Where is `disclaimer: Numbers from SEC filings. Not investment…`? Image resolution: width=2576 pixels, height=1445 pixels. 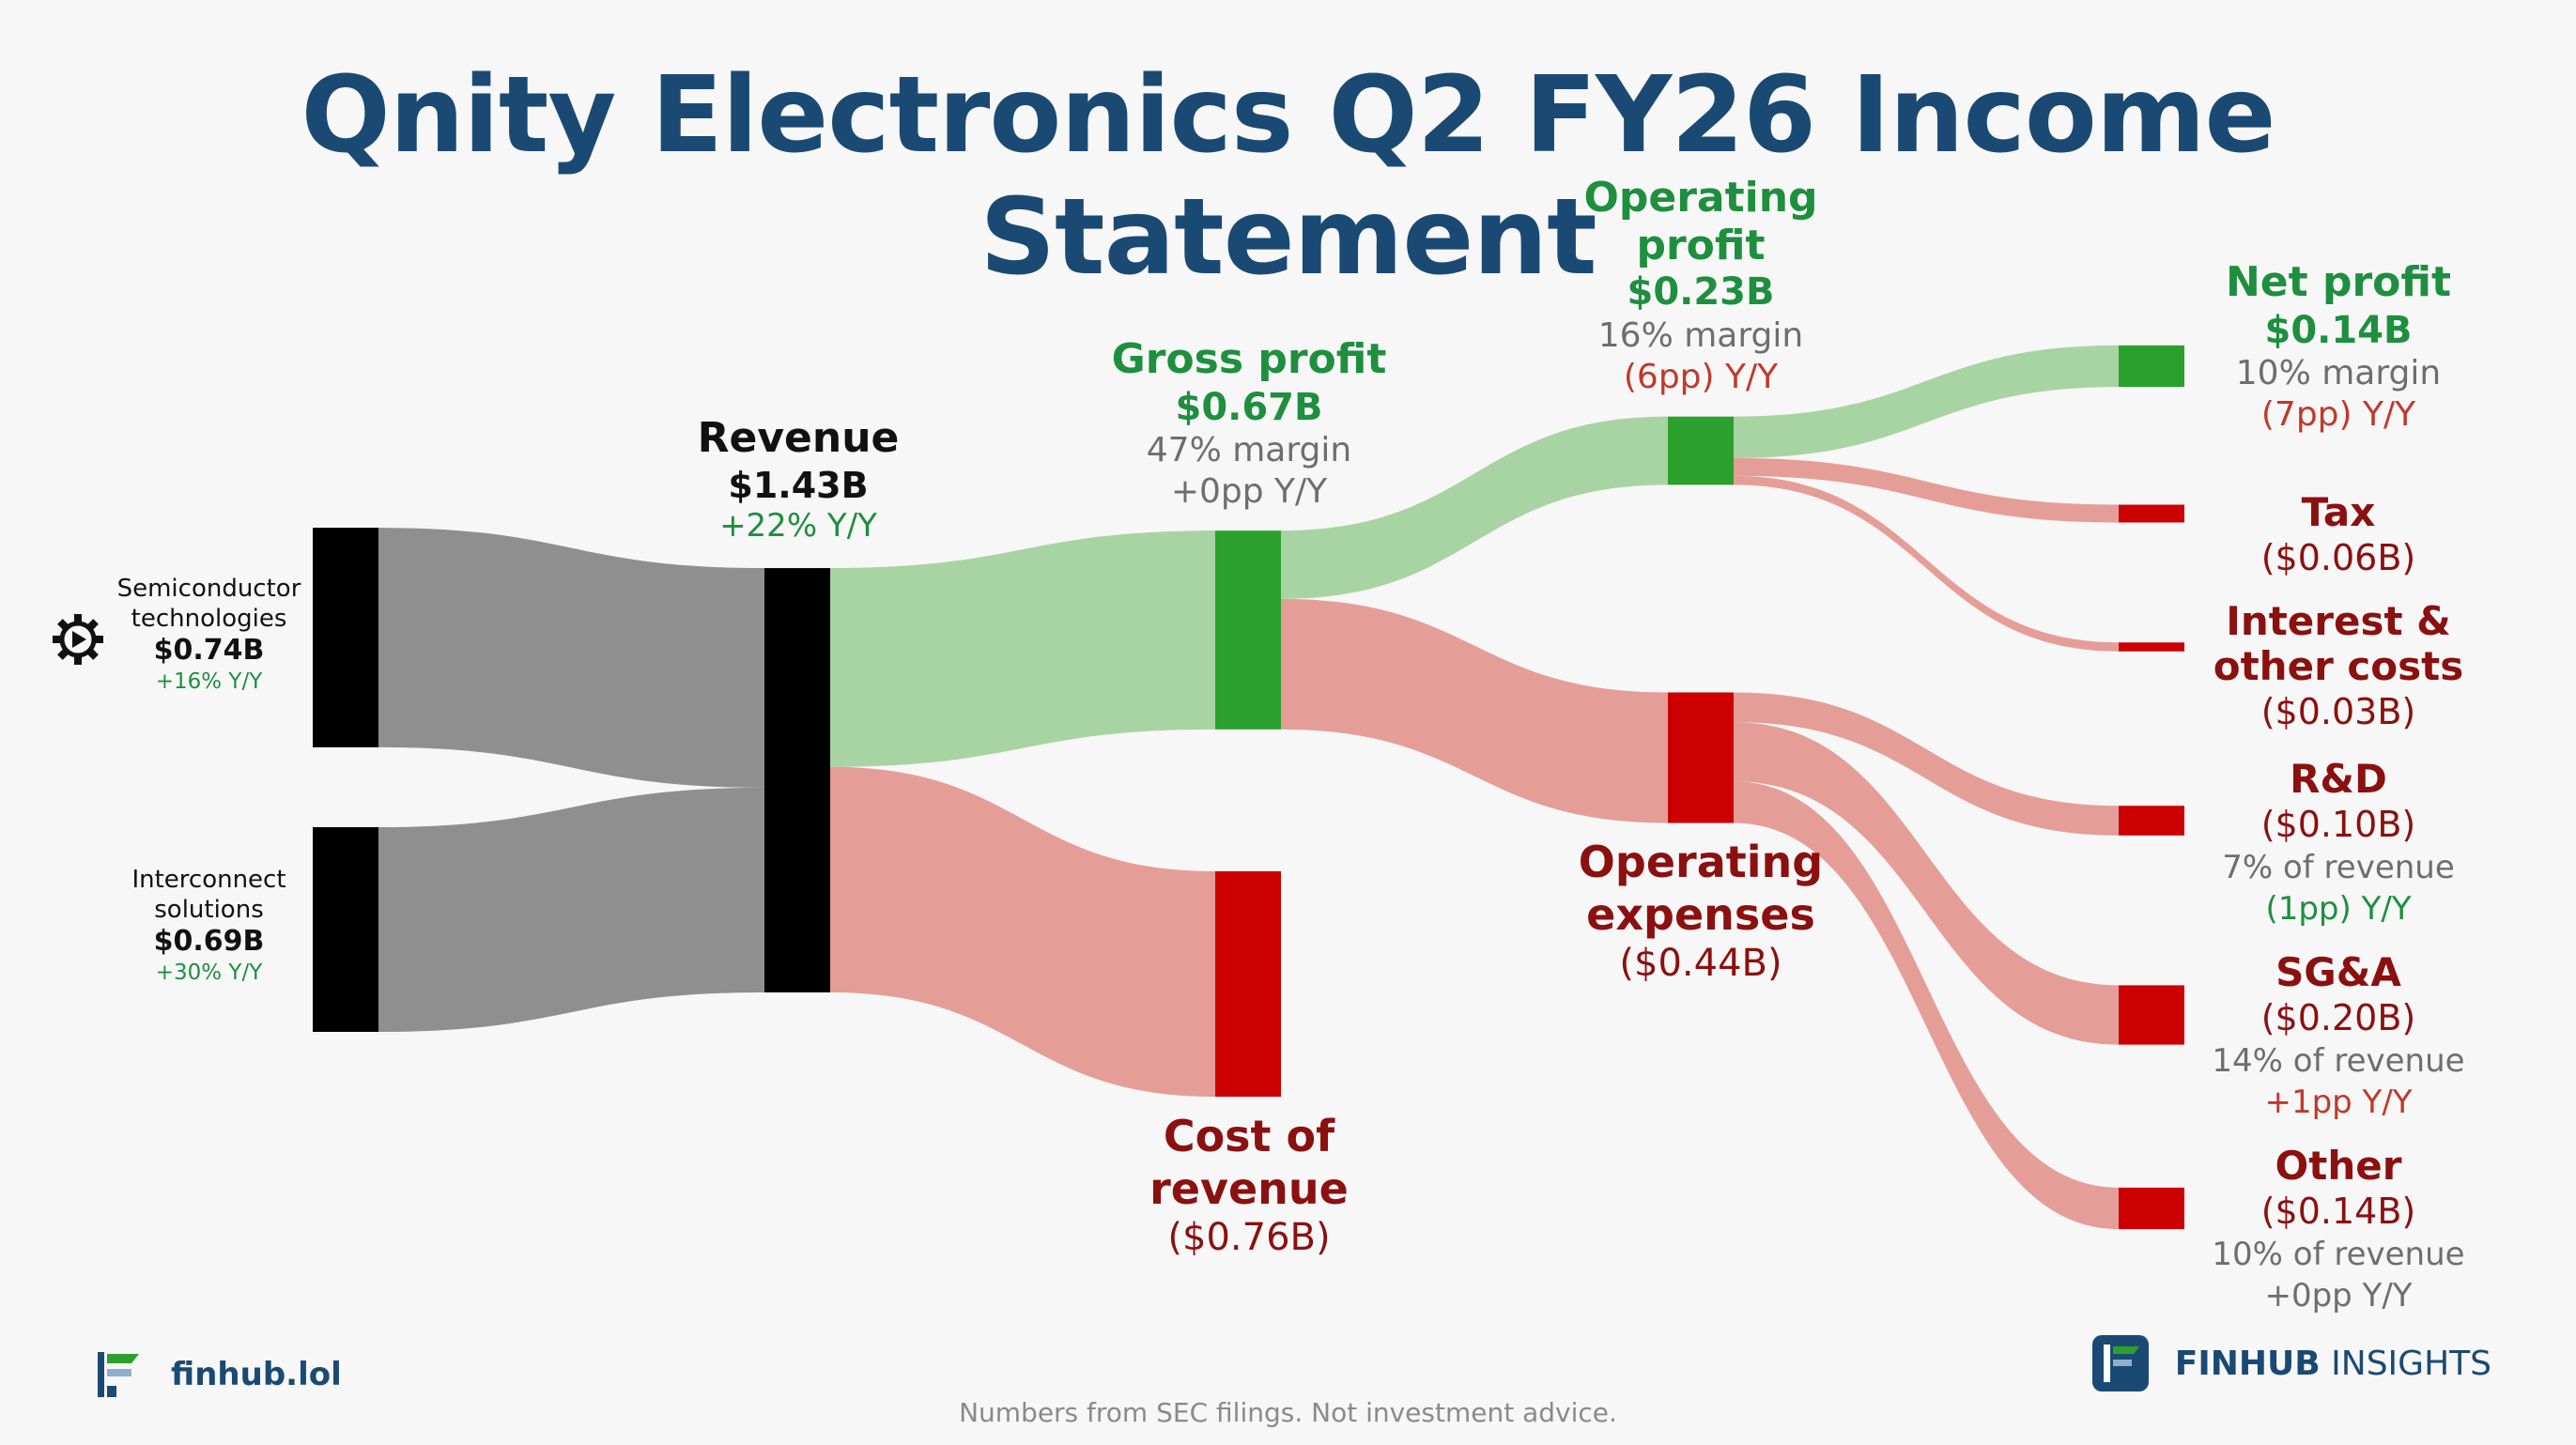 disclaimer: Numbers from SEC filings. Not investment… is located at coordinates (1288, 1413).